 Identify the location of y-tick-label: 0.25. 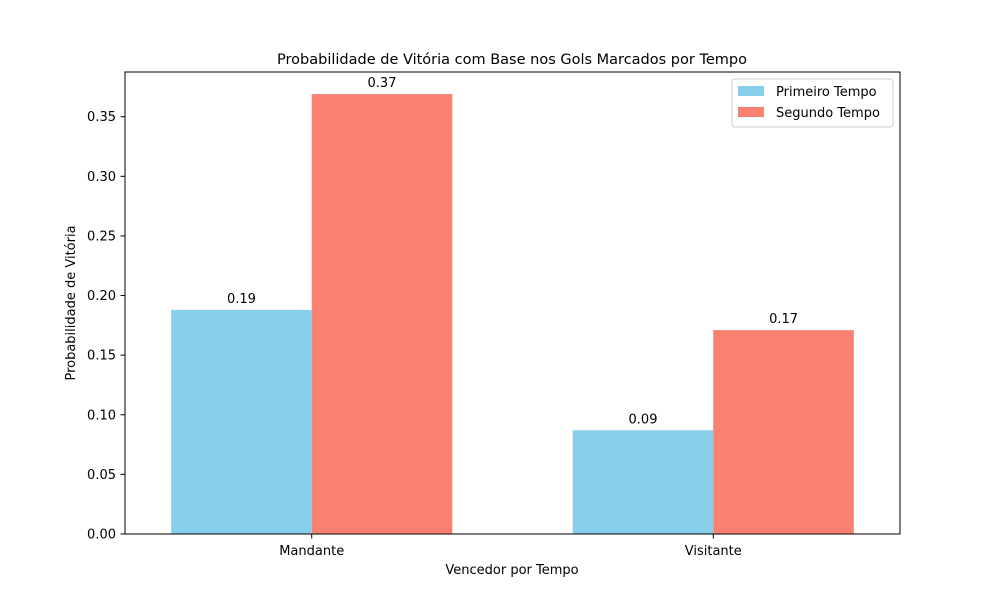
(101, 236).